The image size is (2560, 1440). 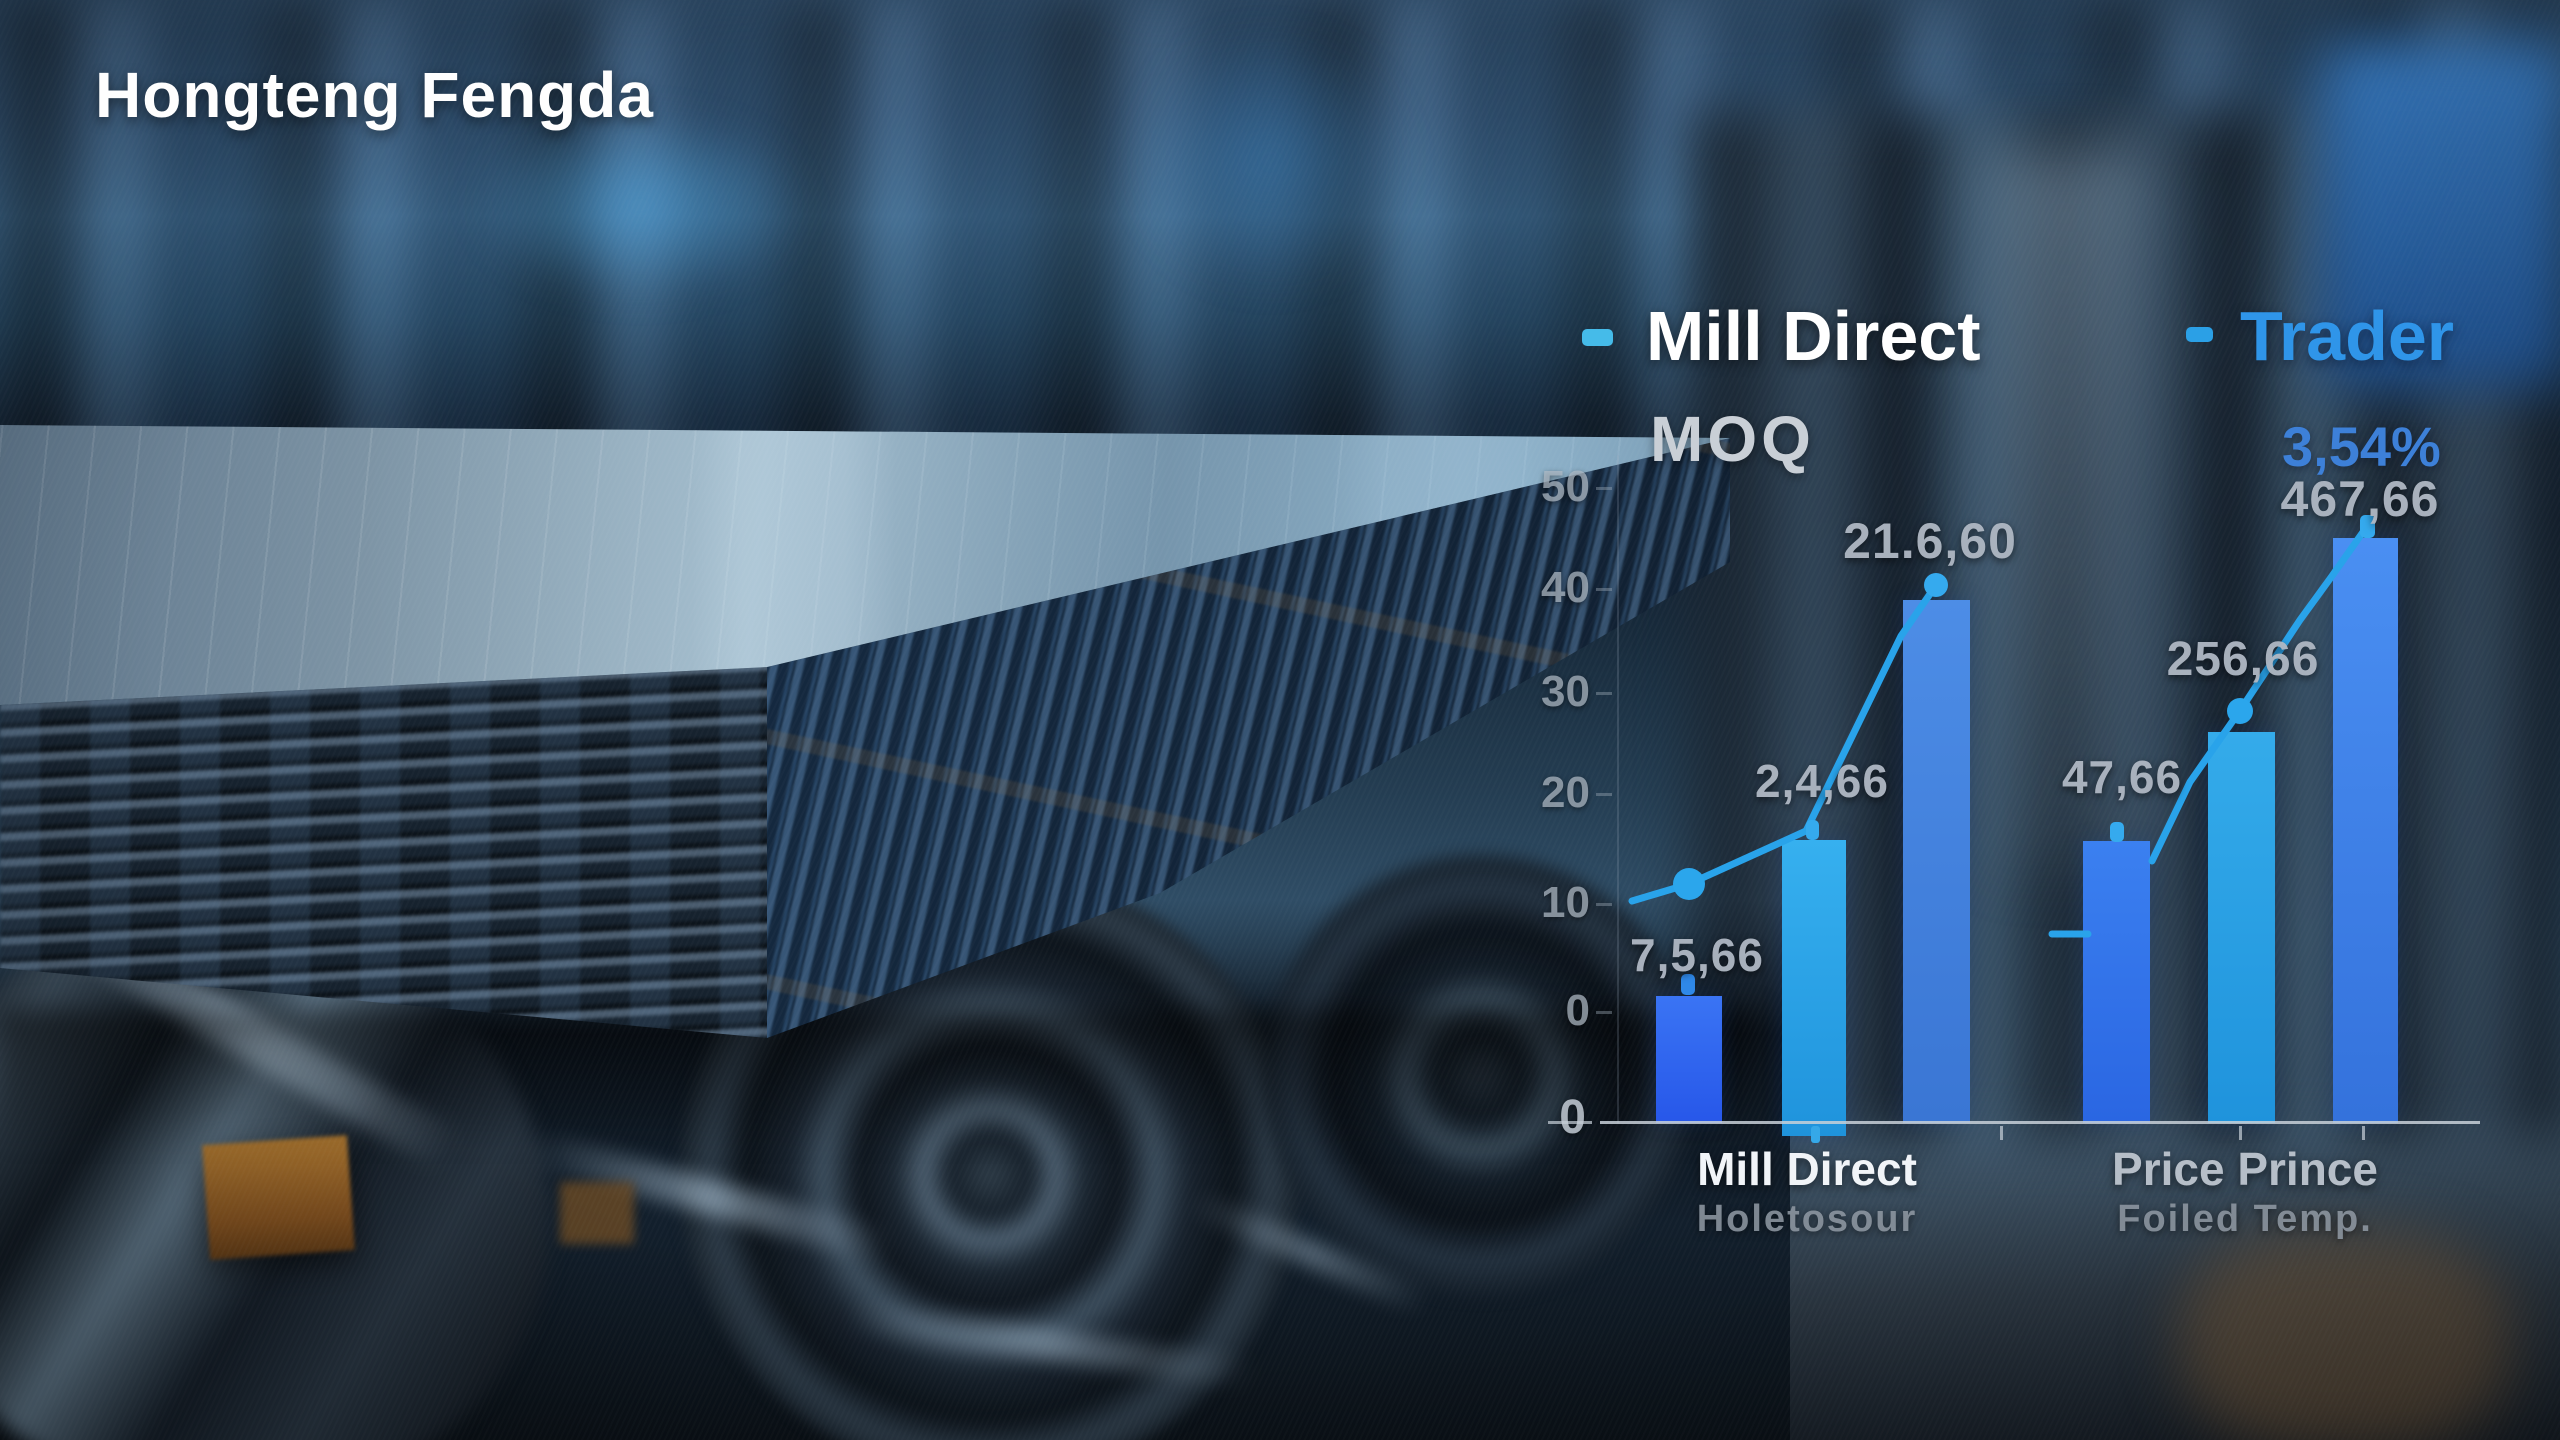 What do you see at coordinates (1732, 439) in the screenshot?
I see `legend-sublabel-moq: MOQ` at bounding box center [1732, 439].